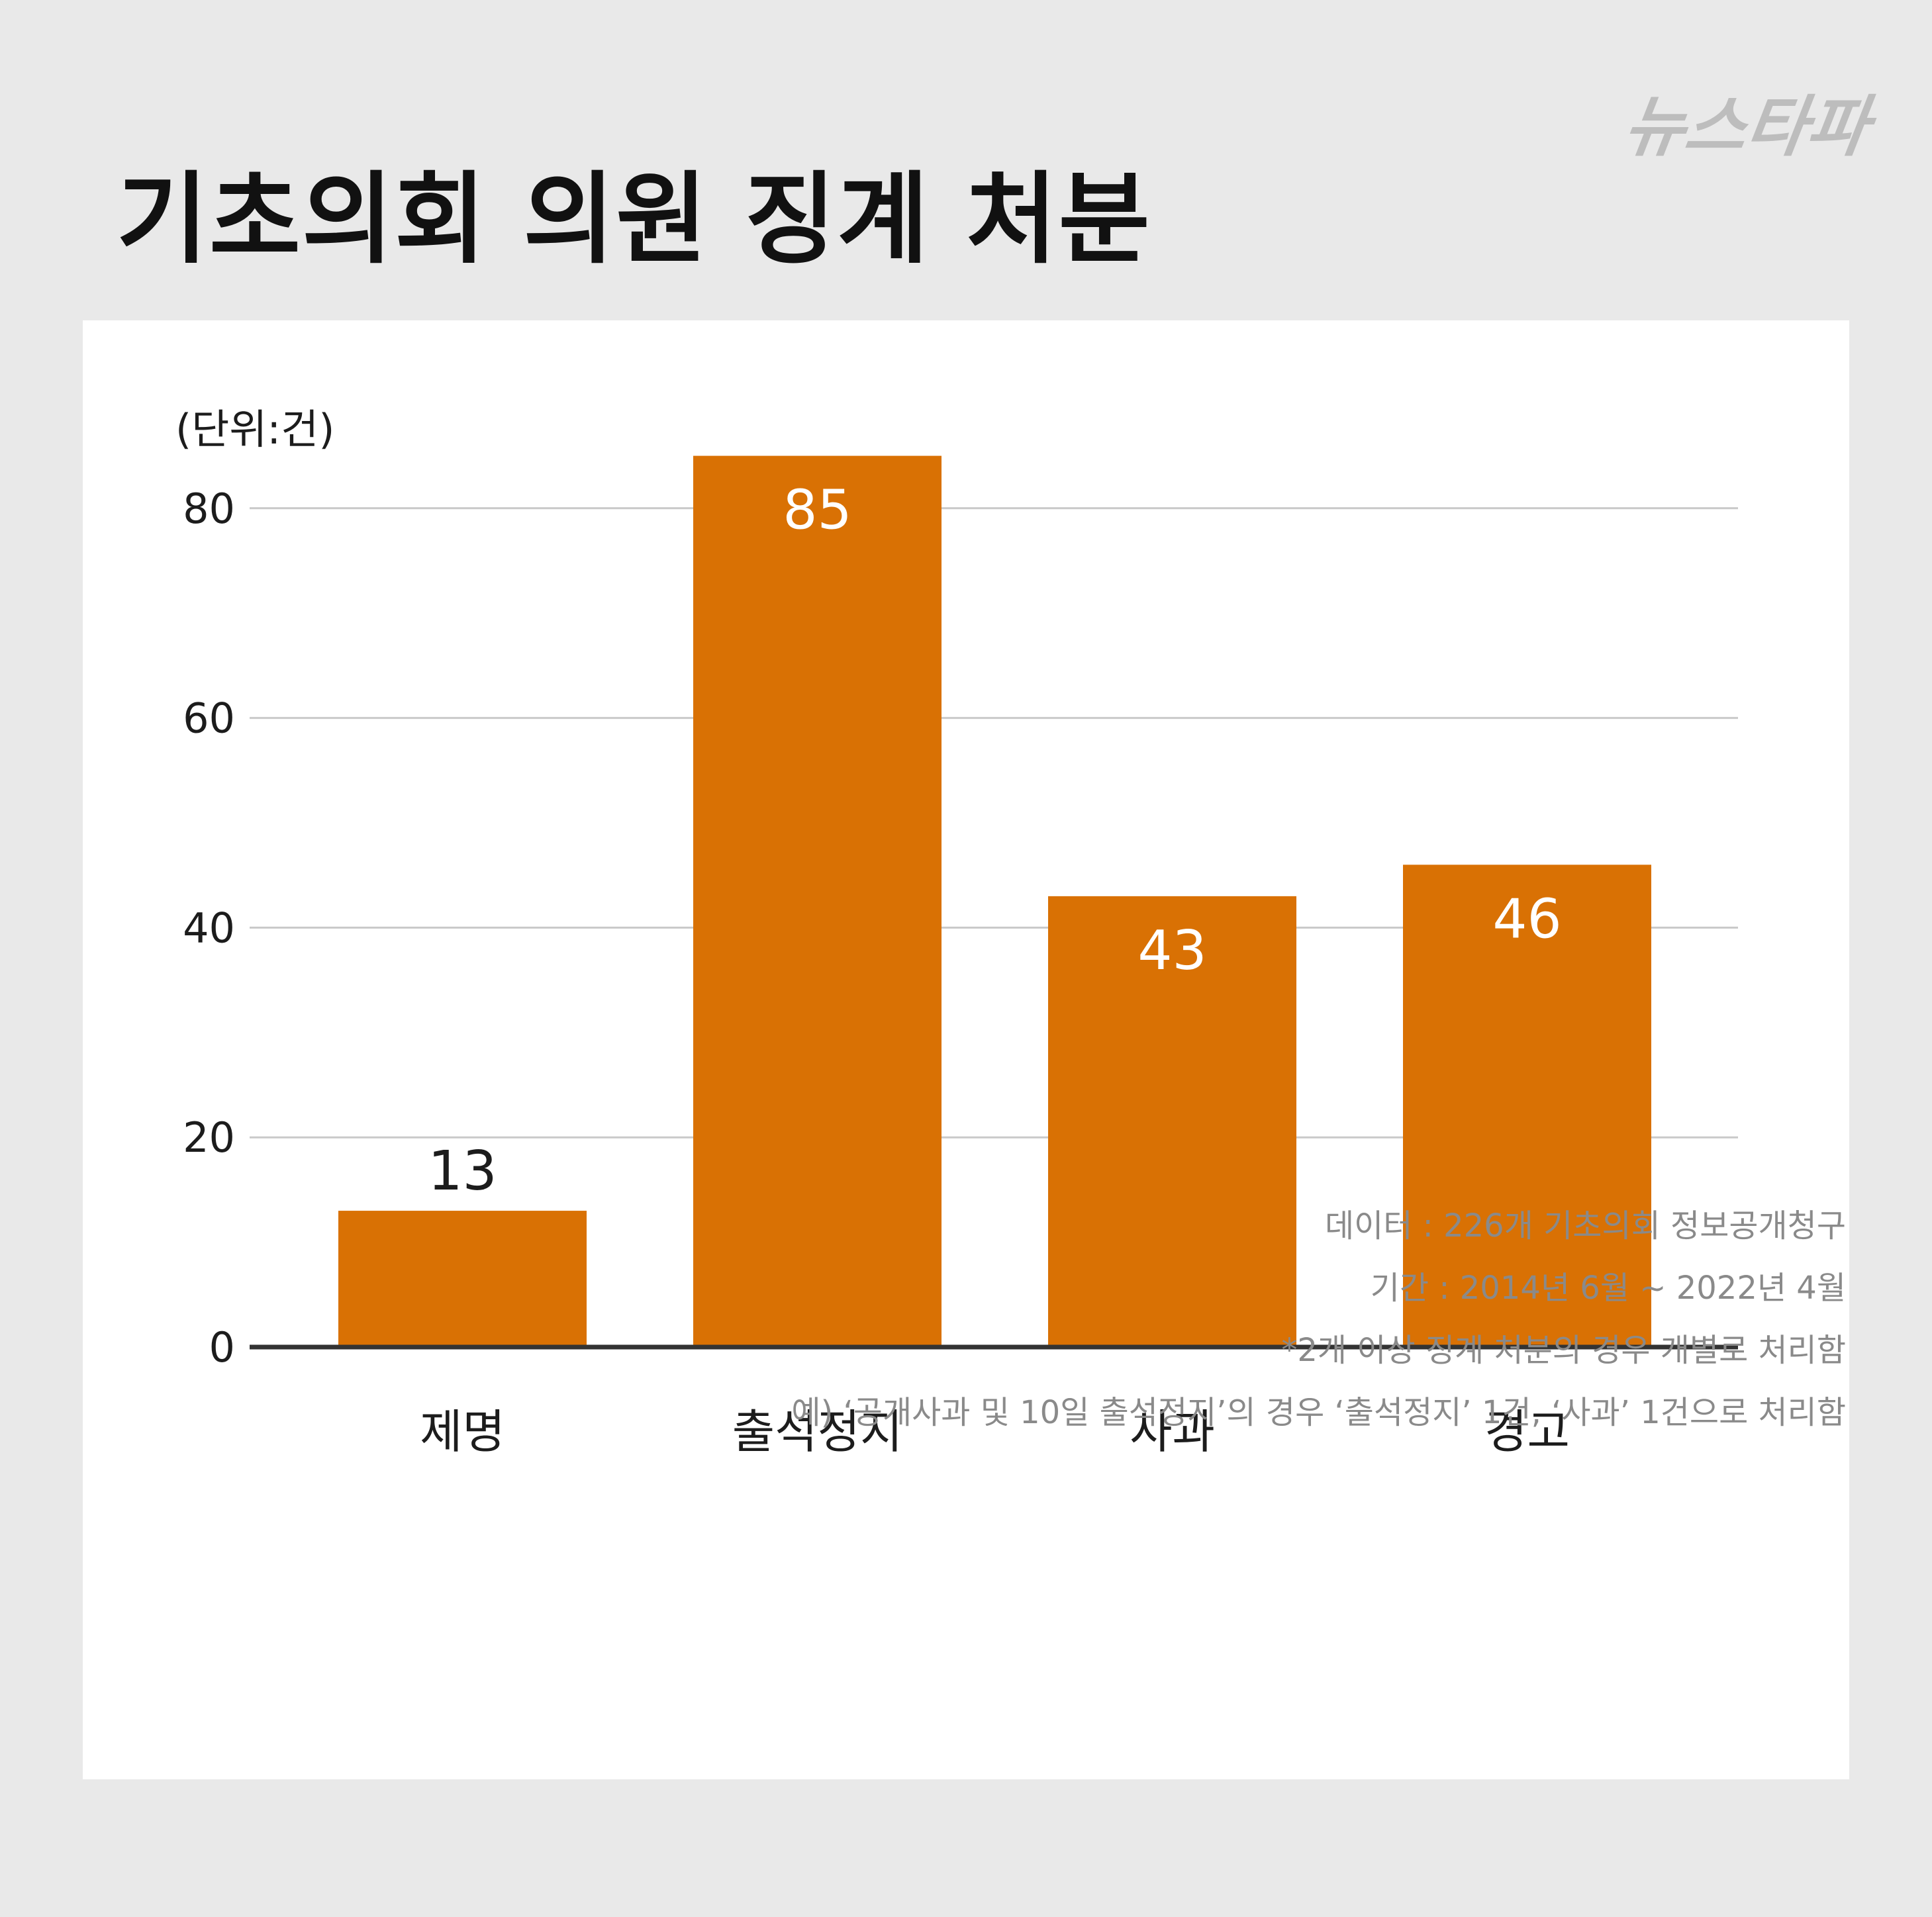 This screenshot has width=1932, height=1917. What do you see at coordinates (1527, 1432) in the screenshot?
I see `x-category-label: 경고` at bounding box center [1527, 1432].